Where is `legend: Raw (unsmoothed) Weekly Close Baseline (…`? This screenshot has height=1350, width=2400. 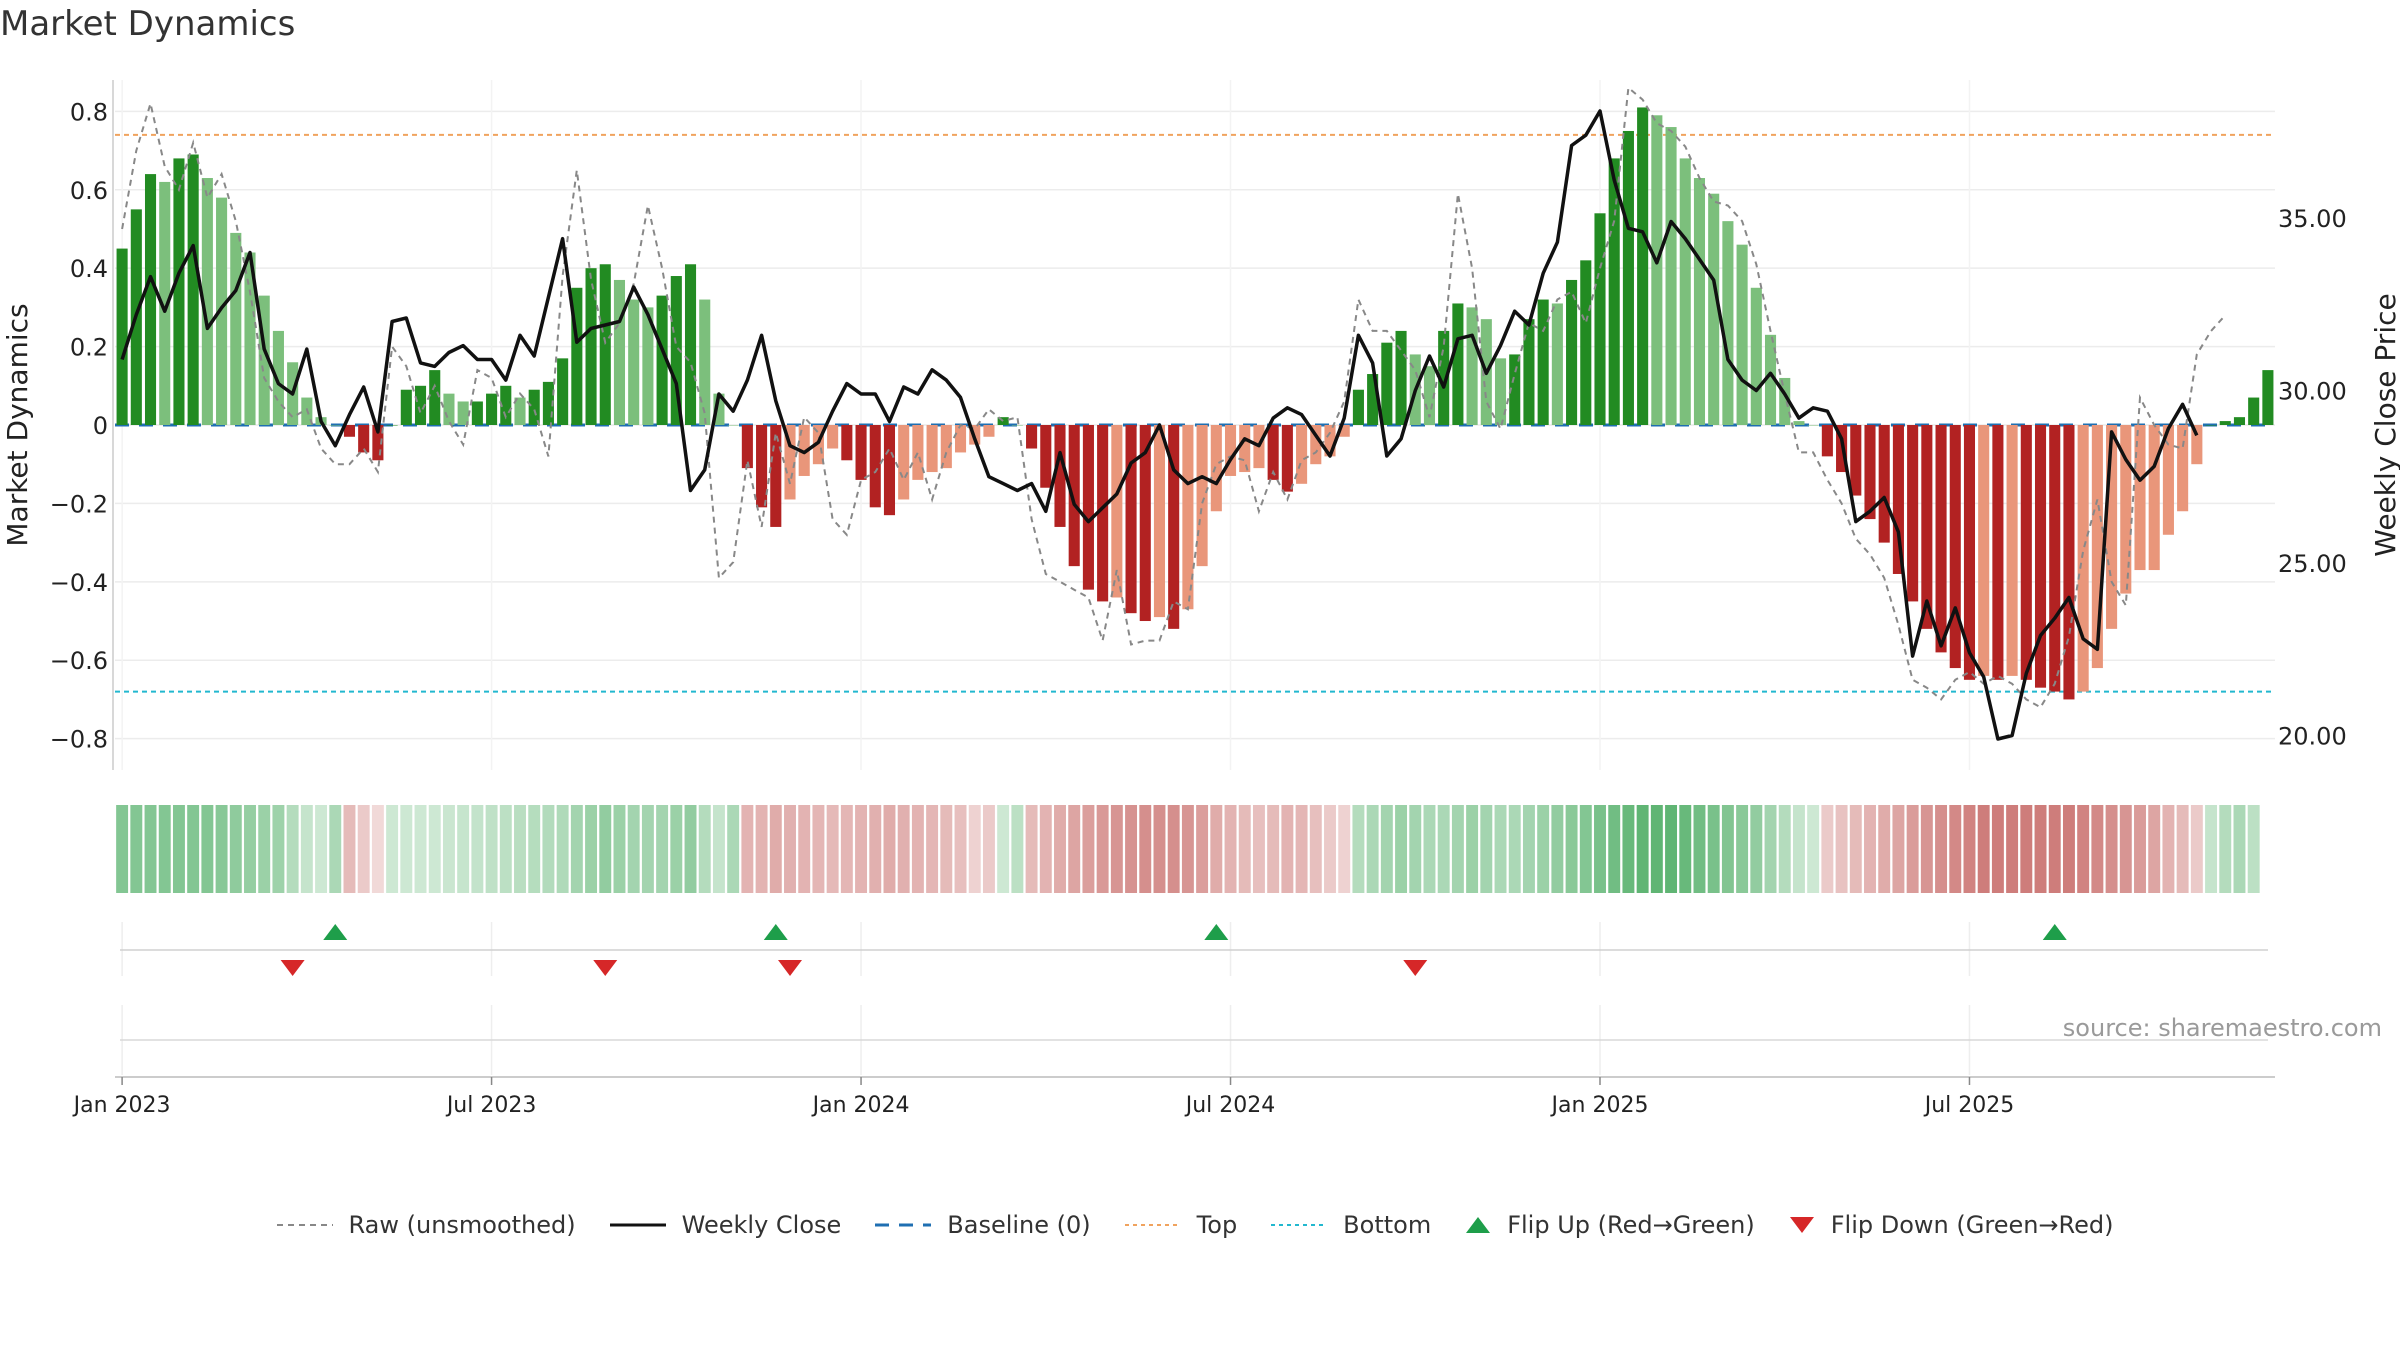
legend: Raw (unsmoothed) Weekly Close Baseline (… is located at coordinates (1200, 1225).